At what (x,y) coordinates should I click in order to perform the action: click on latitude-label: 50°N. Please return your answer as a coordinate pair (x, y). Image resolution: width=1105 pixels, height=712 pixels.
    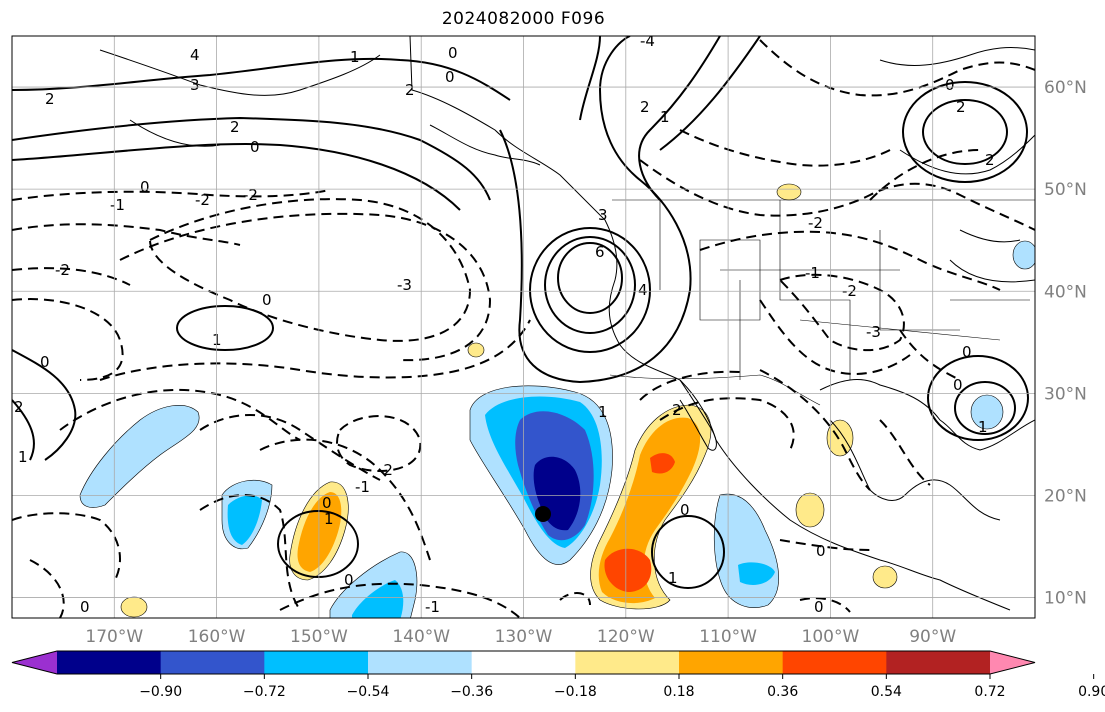
    Looking at the image, I should click on (1065, 190).